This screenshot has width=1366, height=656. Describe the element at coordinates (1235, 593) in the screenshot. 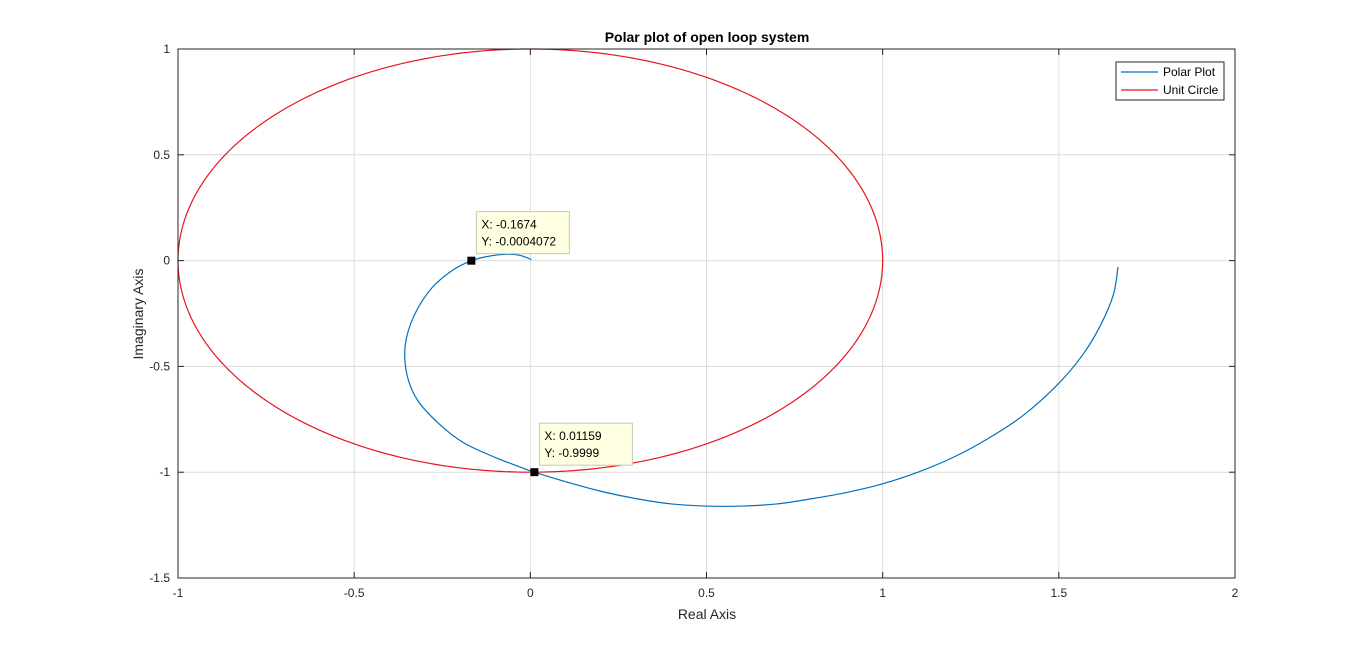

I see `x-tick-label: 2` at that location.